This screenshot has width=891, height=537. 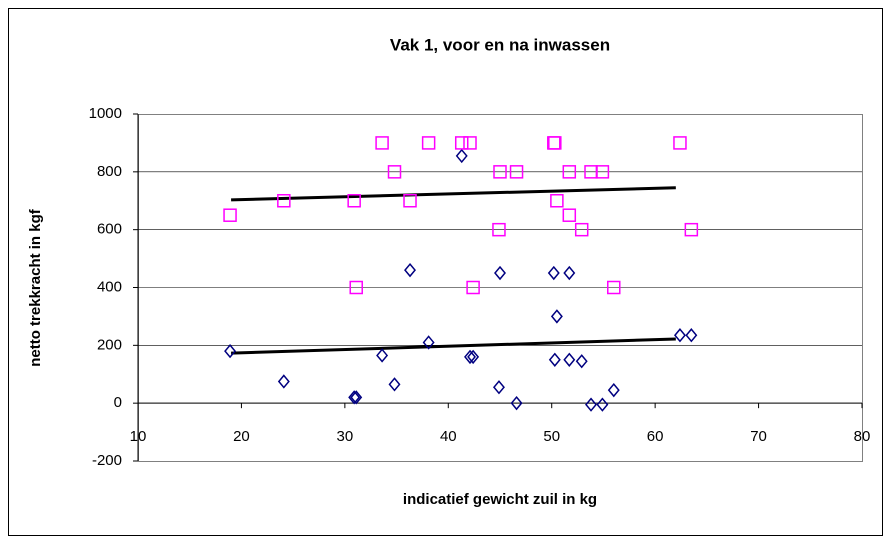 What do you see at coordinates (109, 286) in the screenshot?
I see `y-tick-label: 400` at bounding box center [109, 286].